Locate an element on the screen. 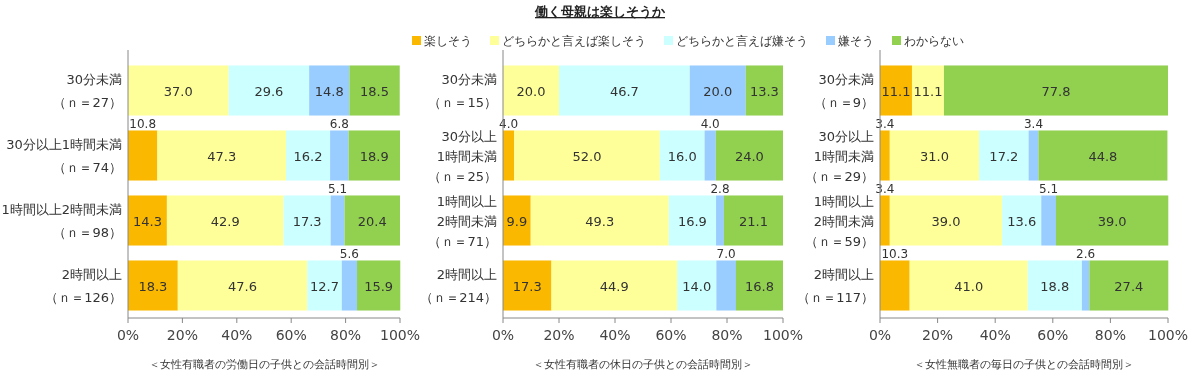 This screenshot has width=1200, height=385. data-label: 37.0 is located at coordinates (178, 91).